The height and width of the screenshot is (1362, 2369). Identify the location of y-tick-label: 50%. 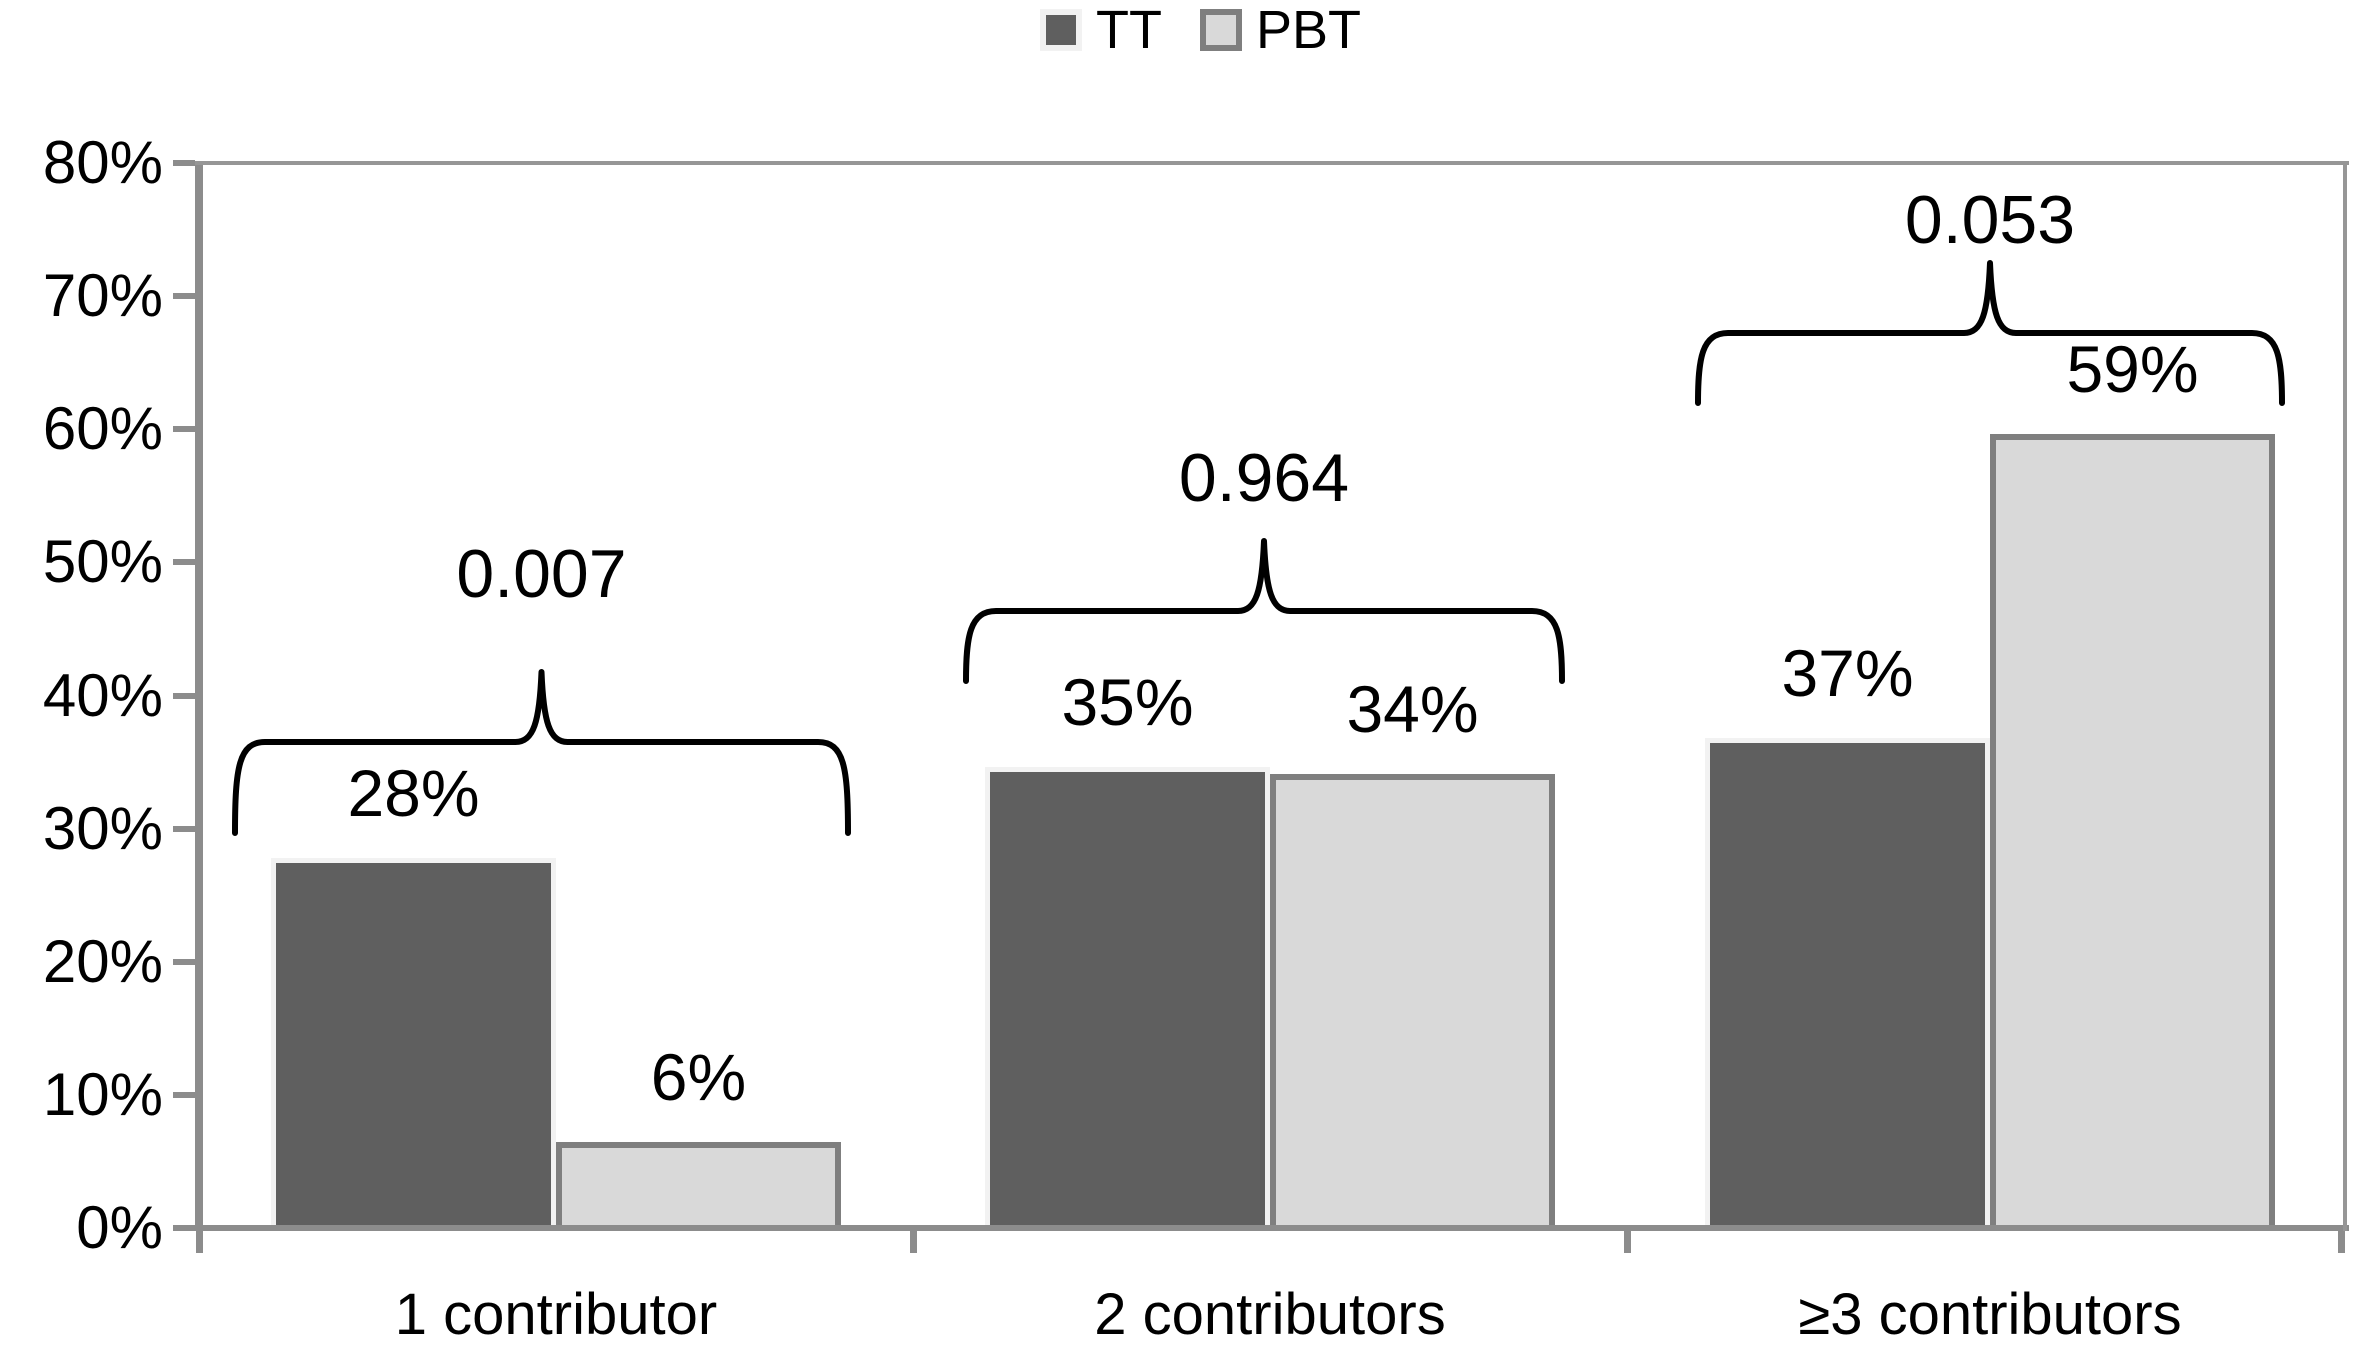
(102, 562).